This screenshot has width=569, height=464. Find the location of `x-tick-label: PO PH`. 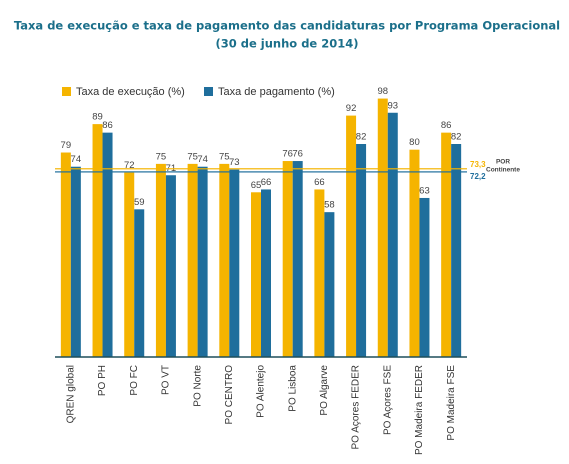

x-tick-label: PO PH is located at coordinates (102, 380).